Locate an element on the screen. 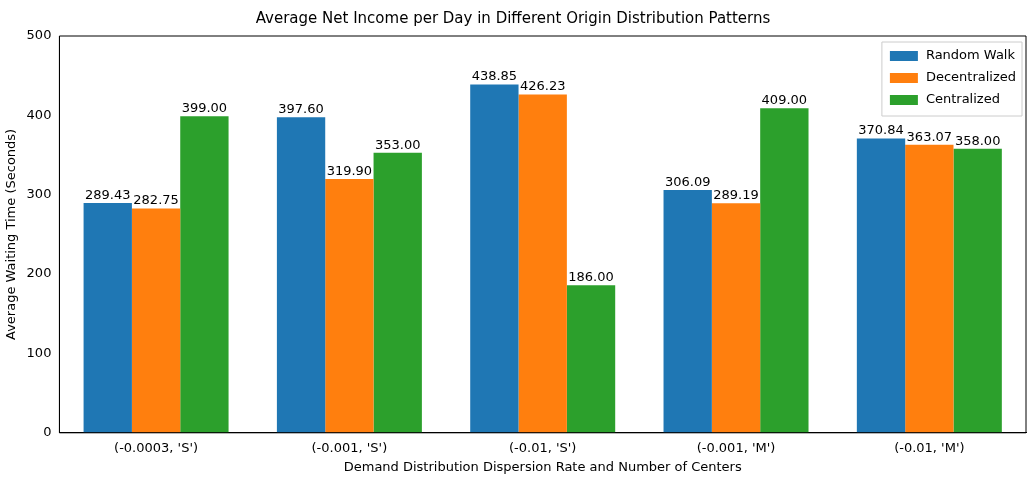  y-tick-label: 300 is located at coordinates (39, 194).